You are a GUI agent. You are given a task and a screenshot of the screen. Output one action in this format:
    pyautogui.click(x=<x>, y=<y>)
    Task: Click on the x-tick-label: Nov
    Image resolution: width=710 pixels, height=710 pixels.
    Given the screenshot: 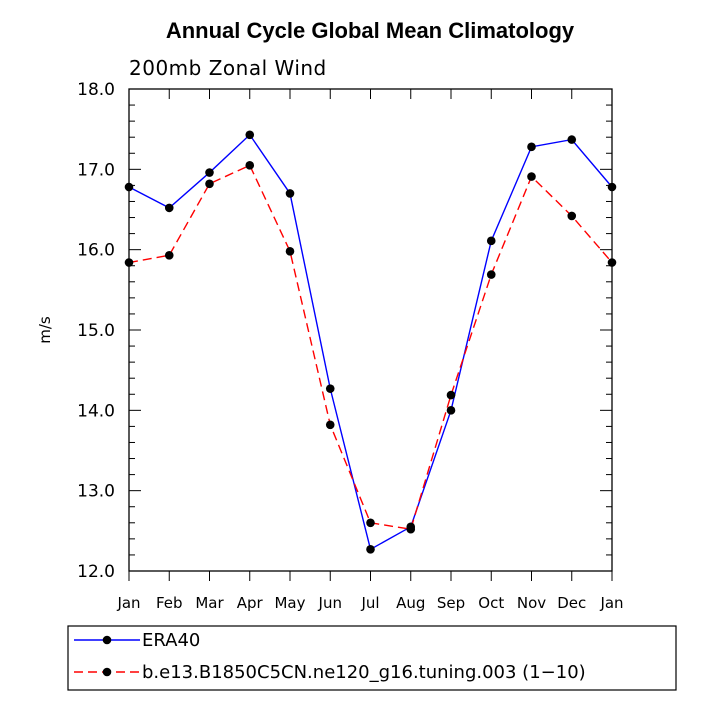 What is the action you would take?
    pyautogui.click(x=531, y=603)
    